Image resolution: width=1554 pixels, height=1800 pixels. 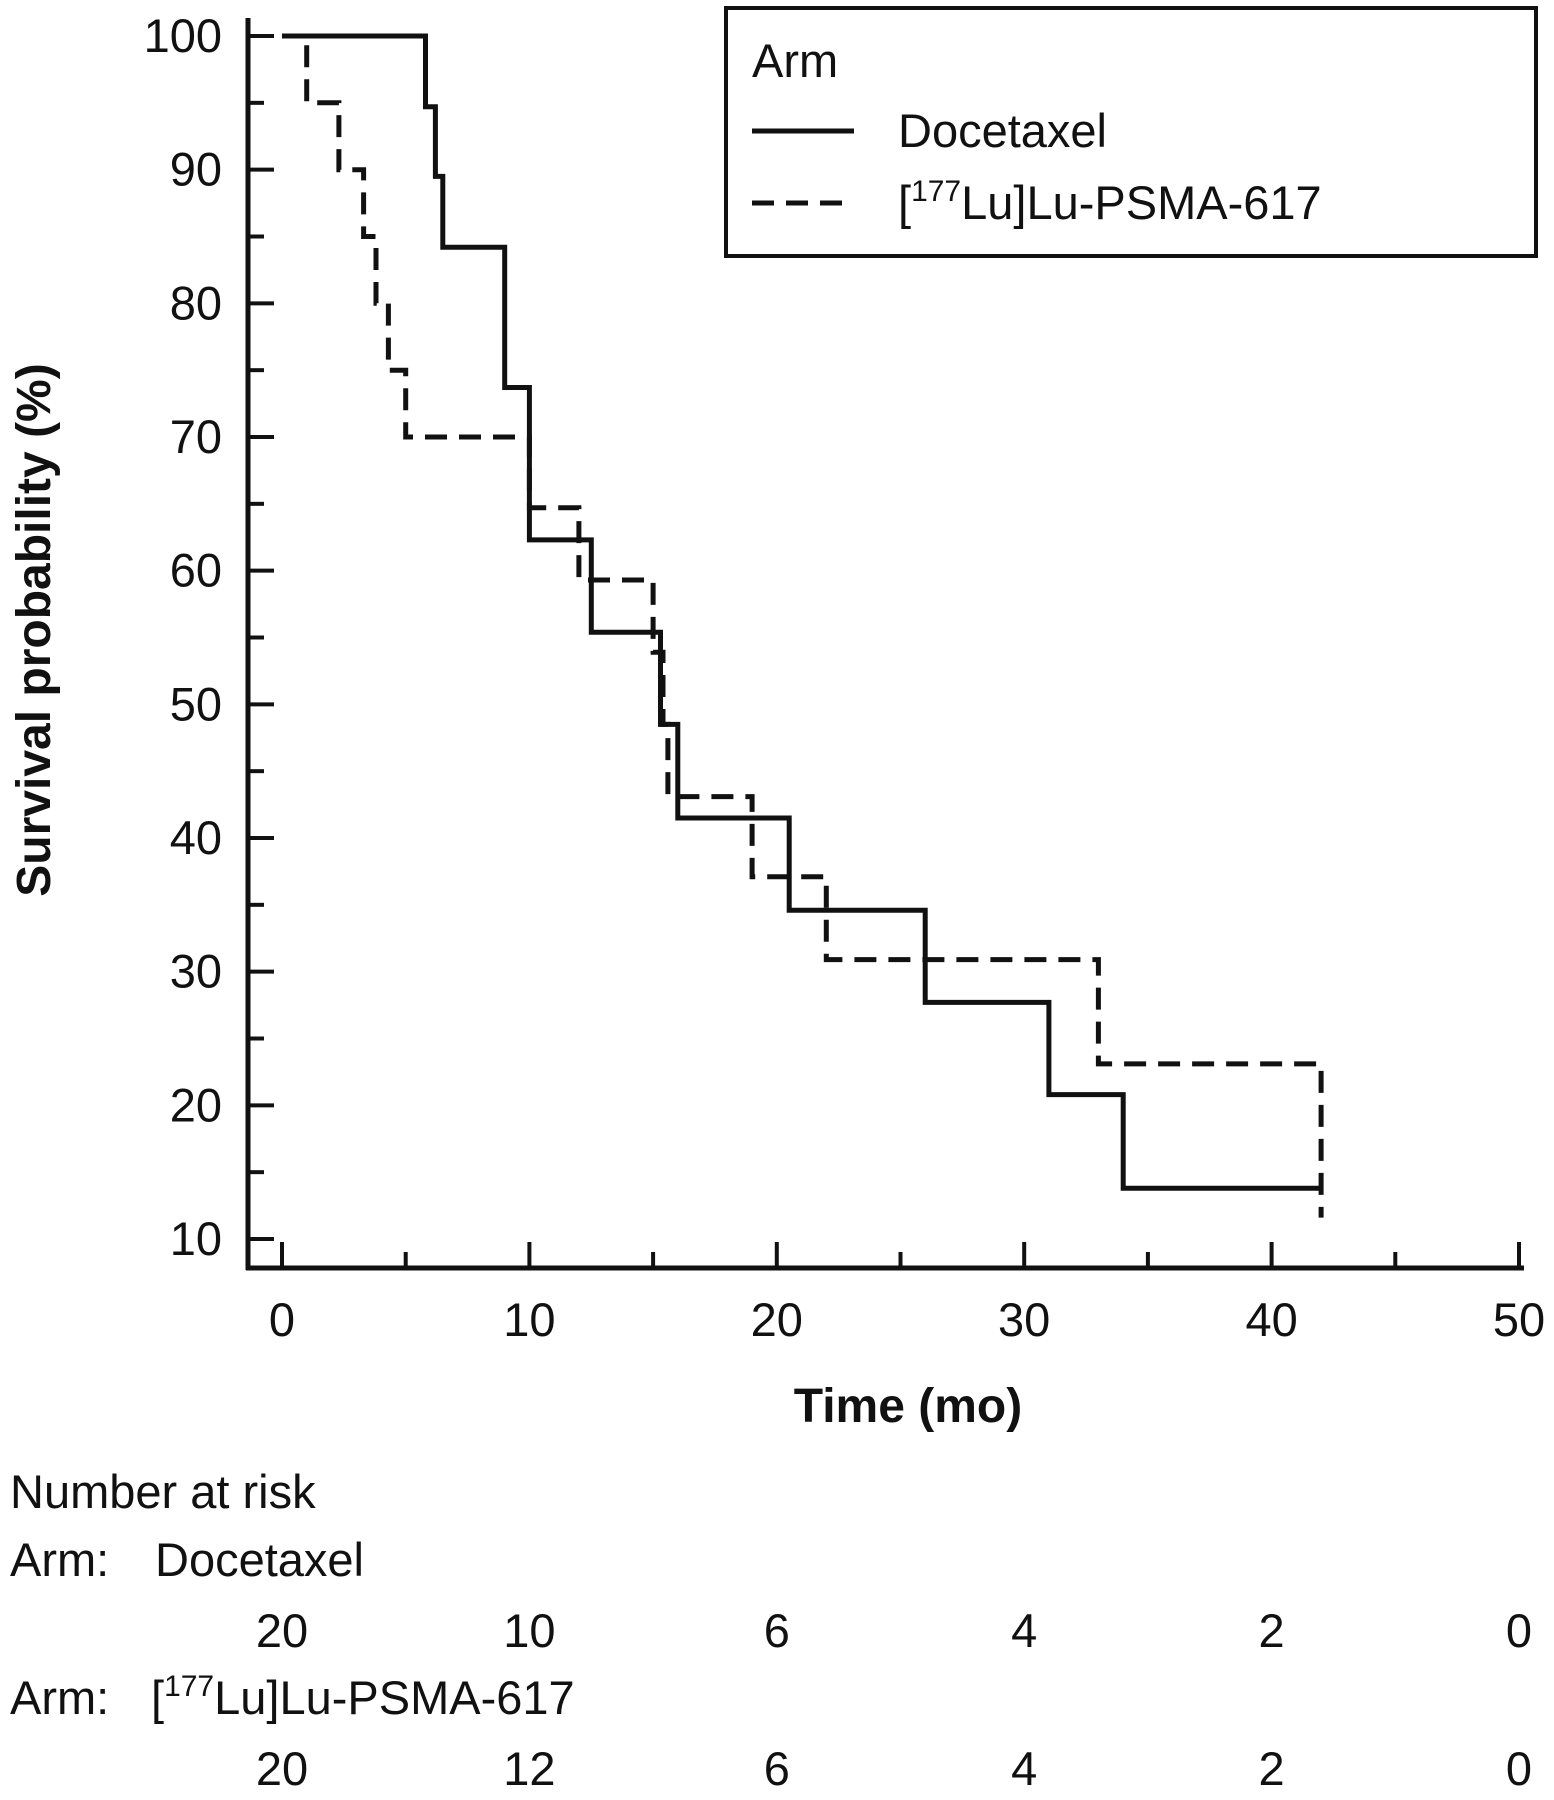 What do you see at coordinates (529, 1630) in the screenshot?
I see `risk-count: 10` at bounding box center [529, 1630].